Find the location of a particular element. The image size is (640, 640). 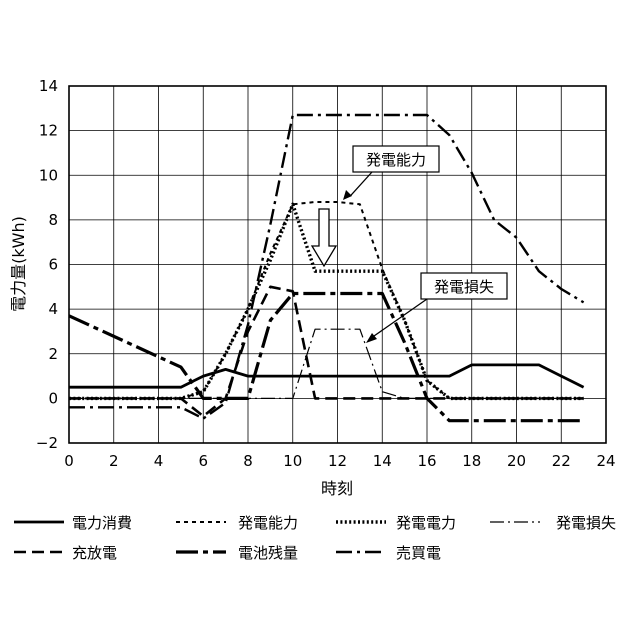

x-tick-label: 24 is located at coordinates (605, 461).